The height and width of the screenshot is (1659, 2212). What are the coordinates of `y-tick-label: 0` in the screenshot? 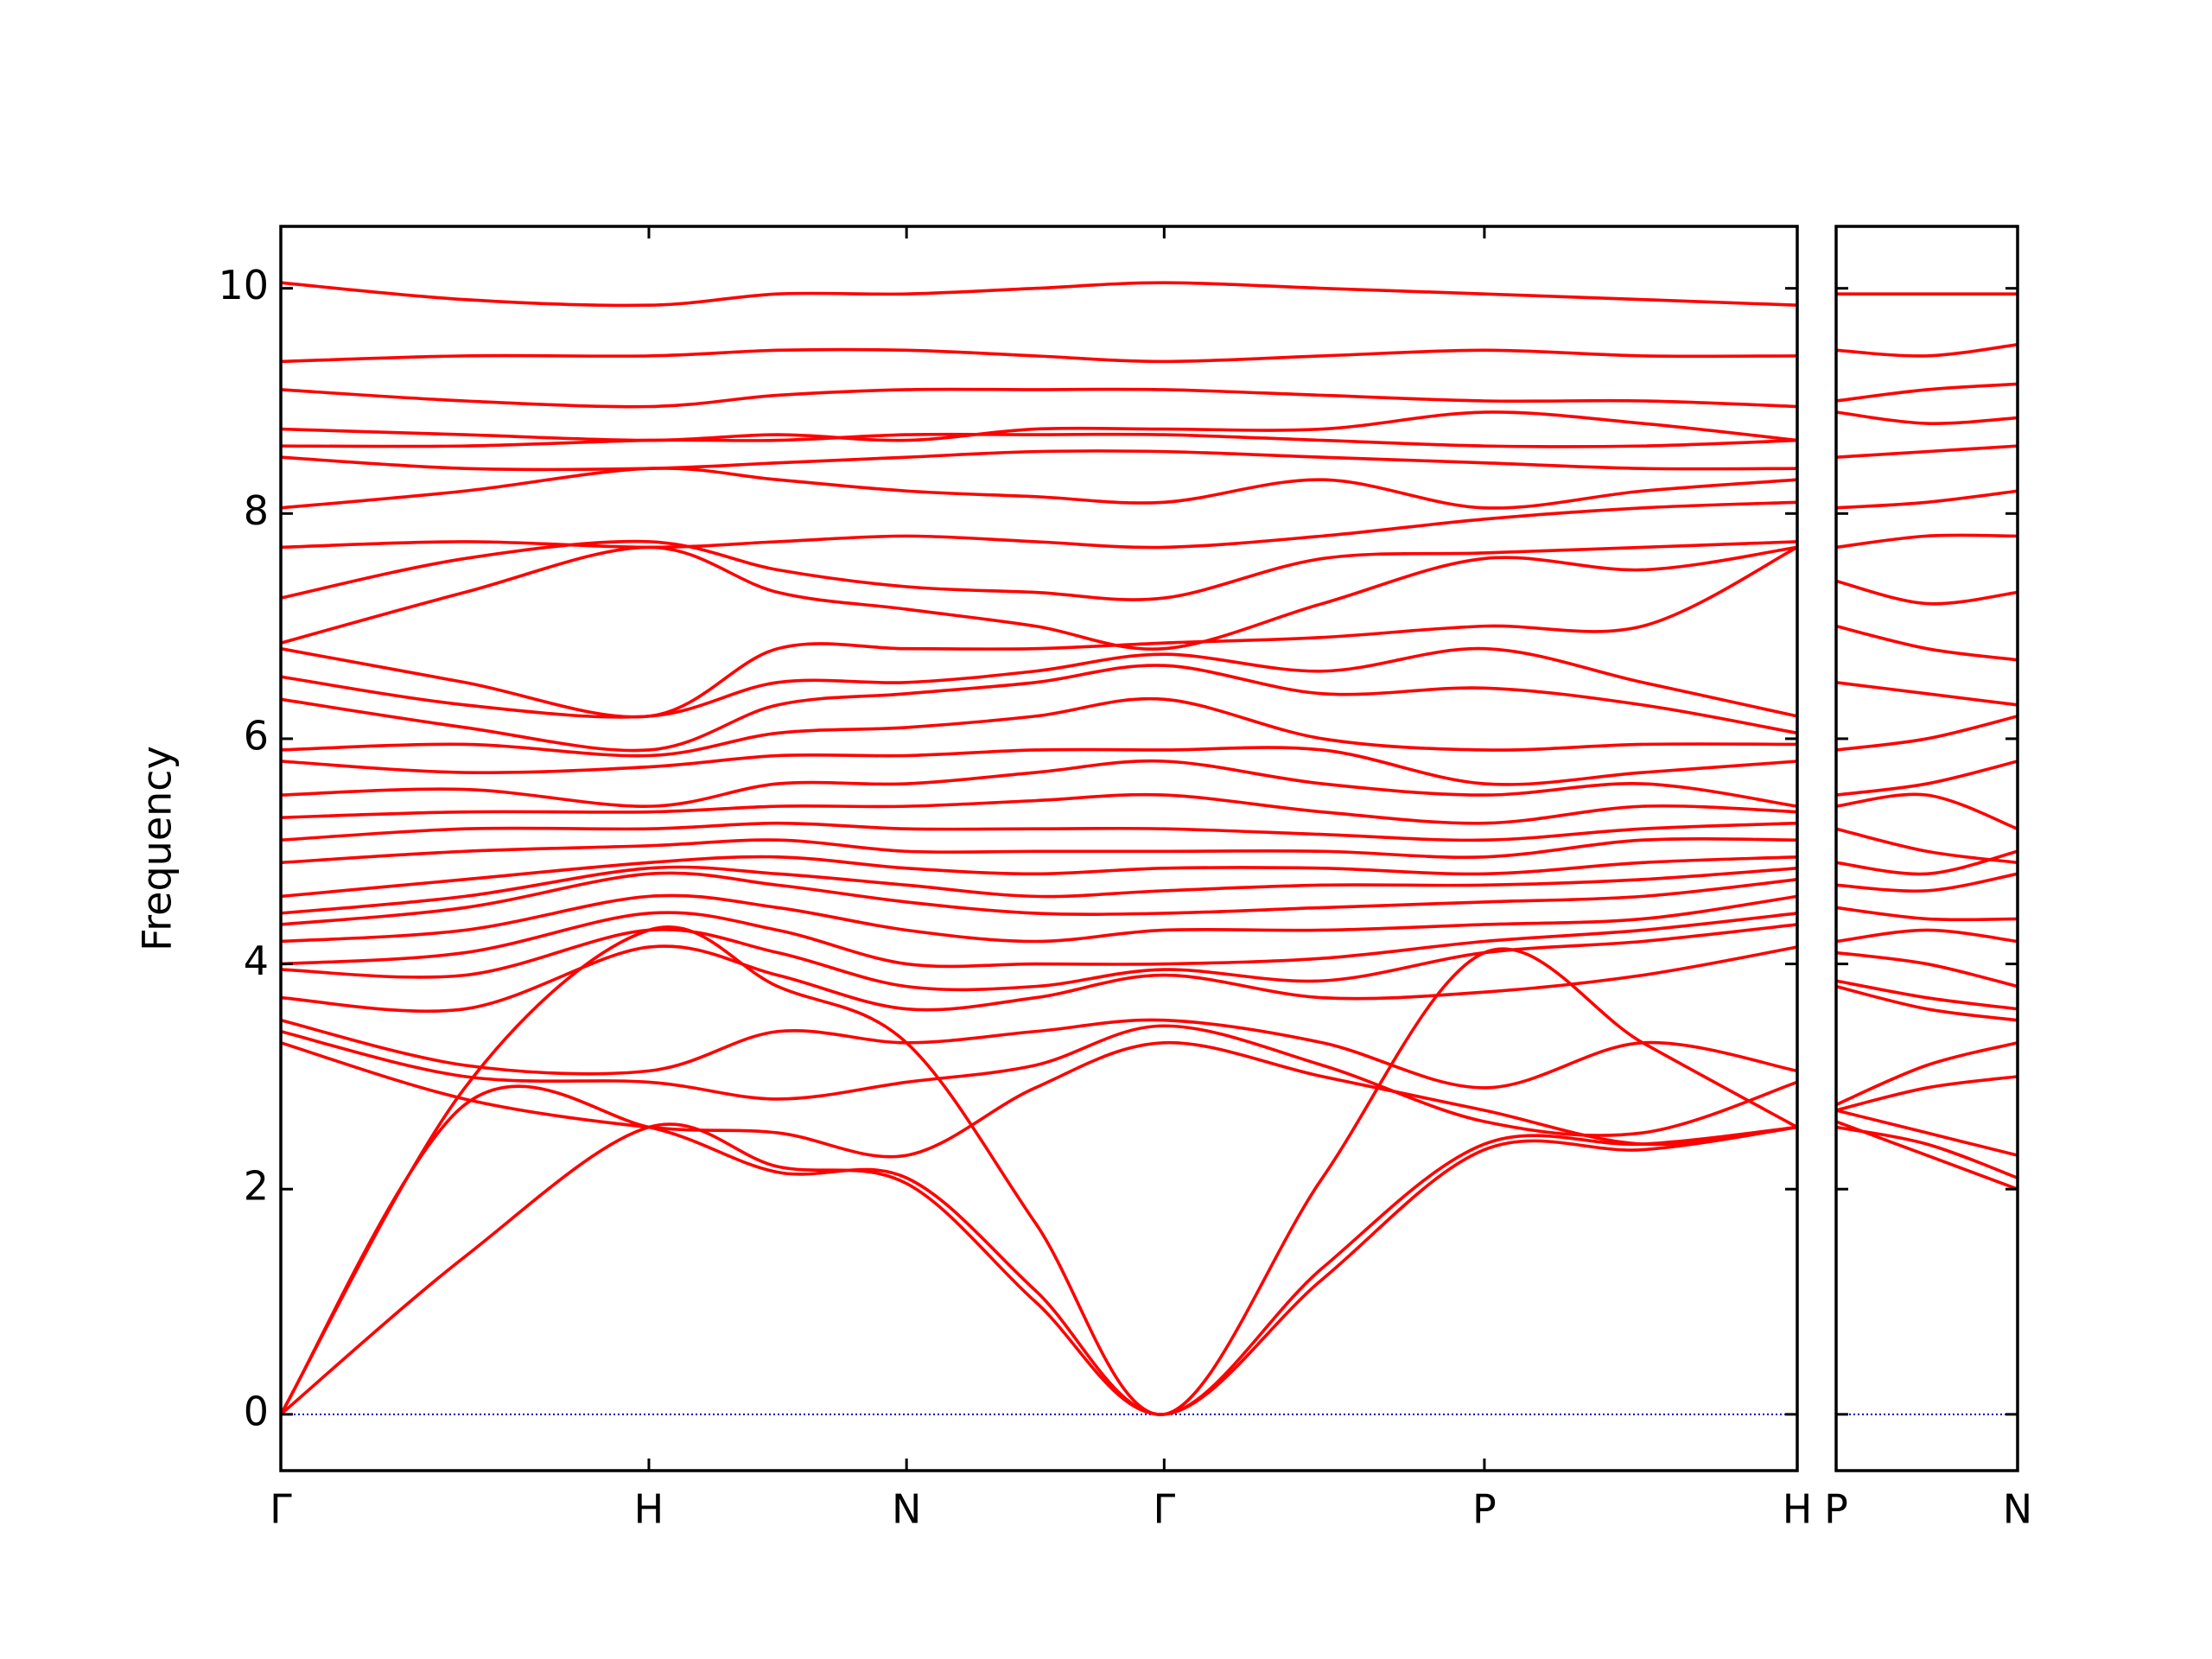 It's located at (256, 1411).